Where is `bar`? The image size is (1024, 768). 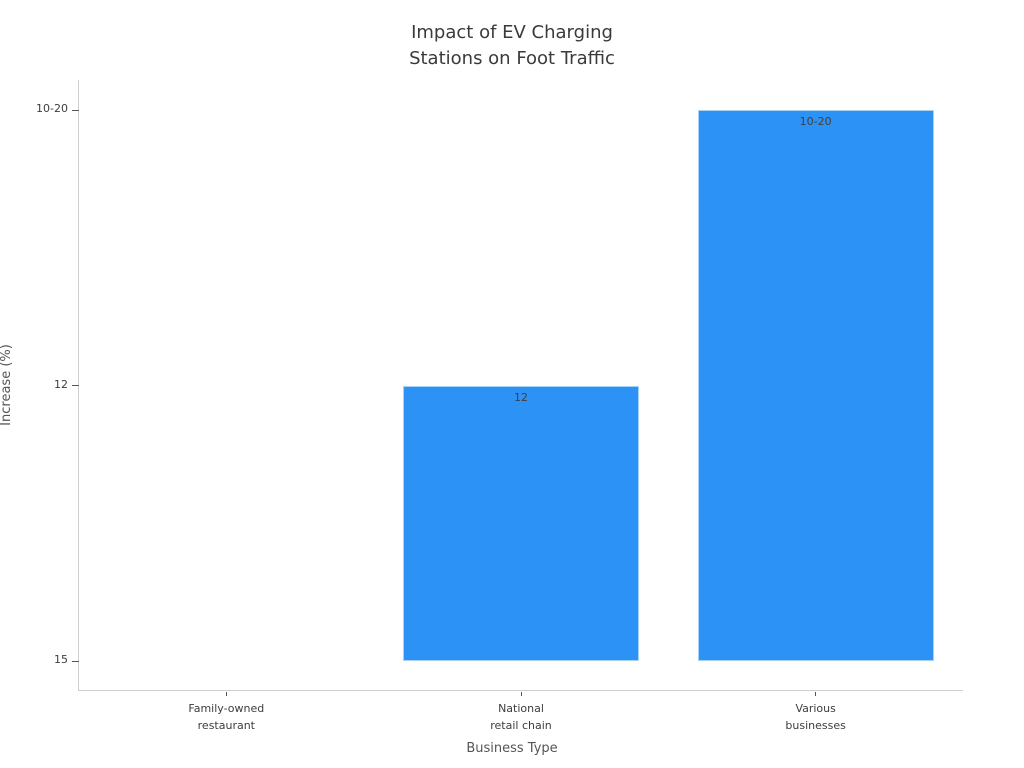
bar is located at coordinates (521, 523).